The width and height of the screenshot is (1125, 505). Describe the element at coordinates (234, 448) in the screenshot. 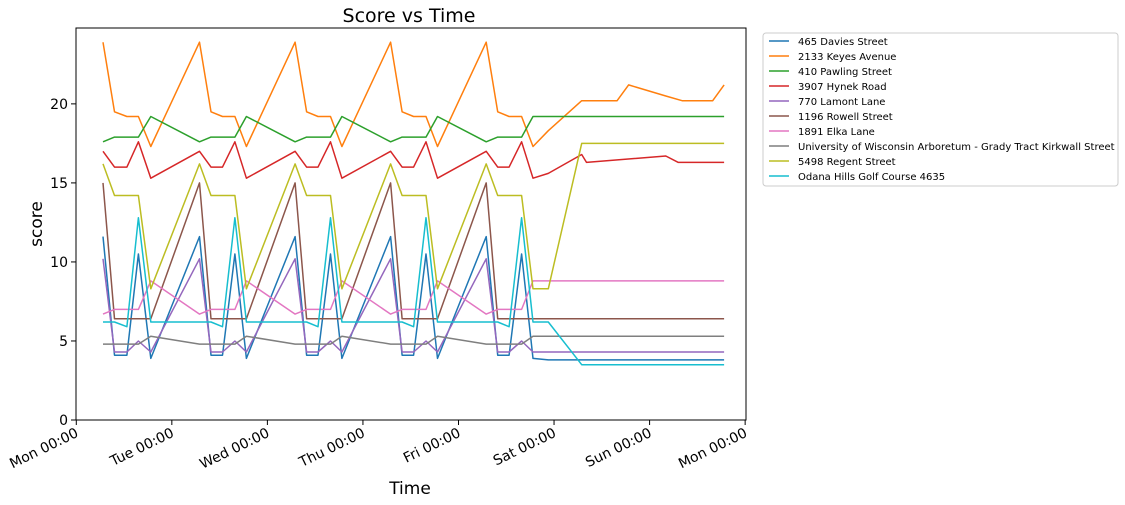

I see `x-tick-label: Wed 00:00` at that location.